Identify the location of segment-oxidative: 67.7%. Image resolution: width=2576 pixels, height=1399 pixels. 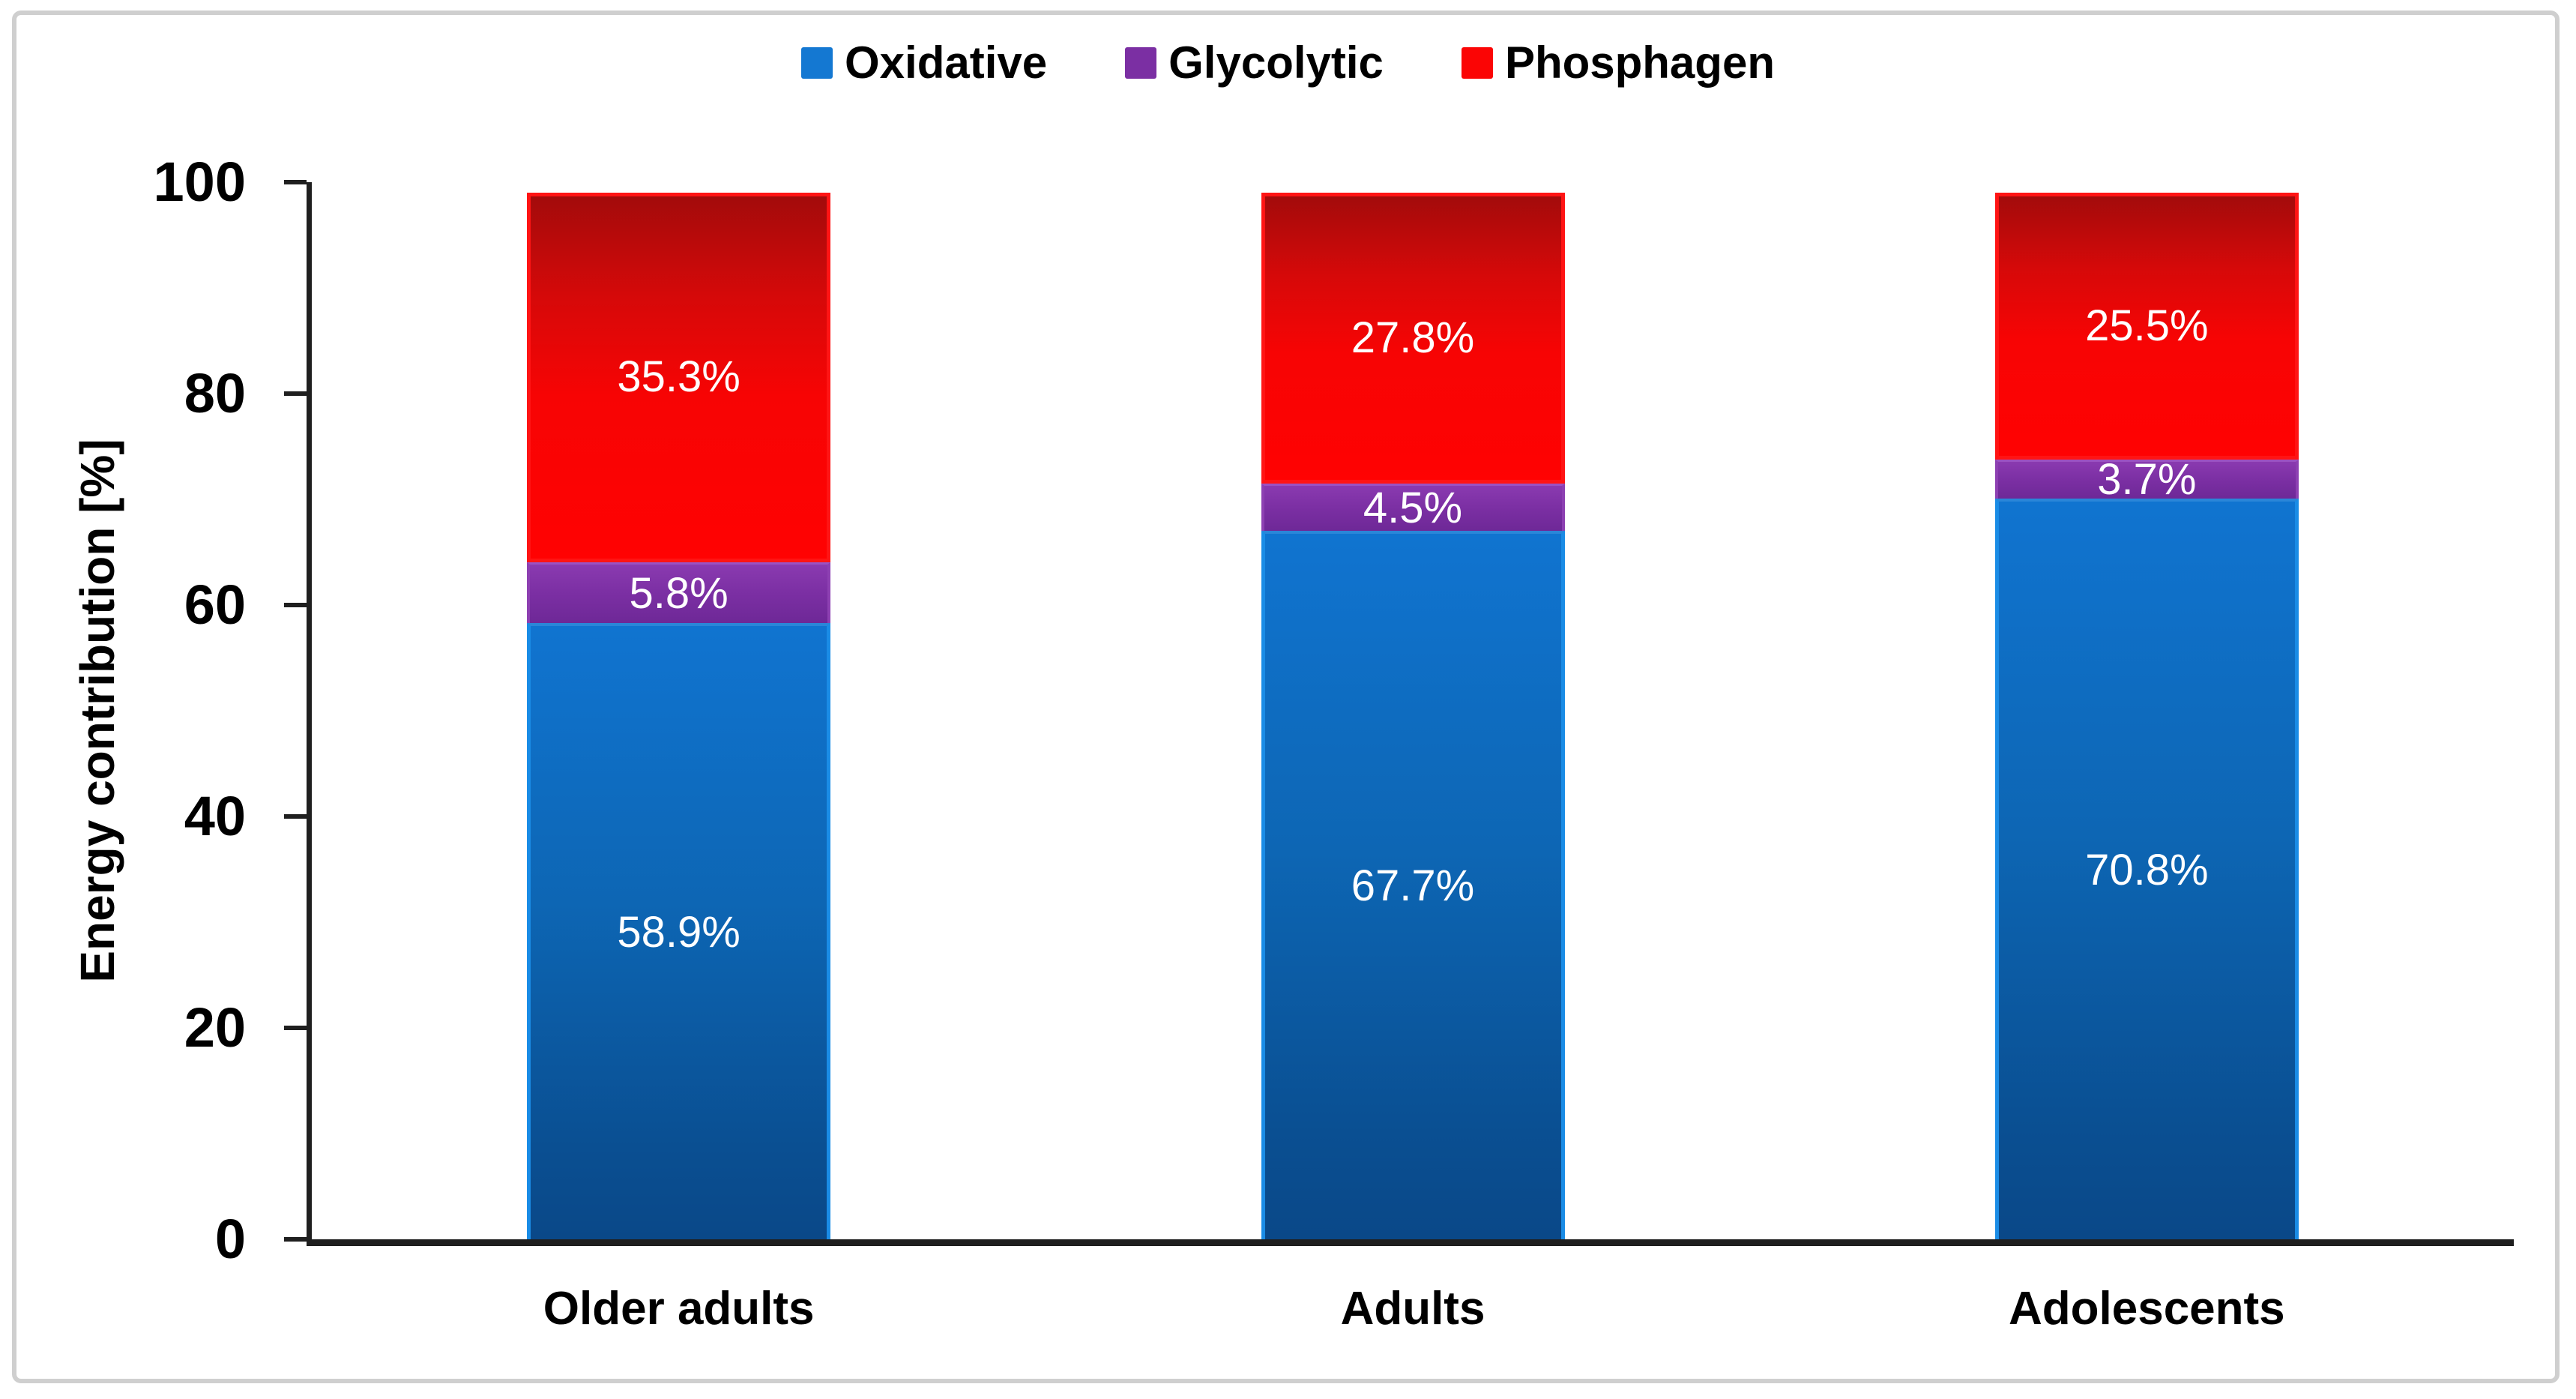
(1413, 884).